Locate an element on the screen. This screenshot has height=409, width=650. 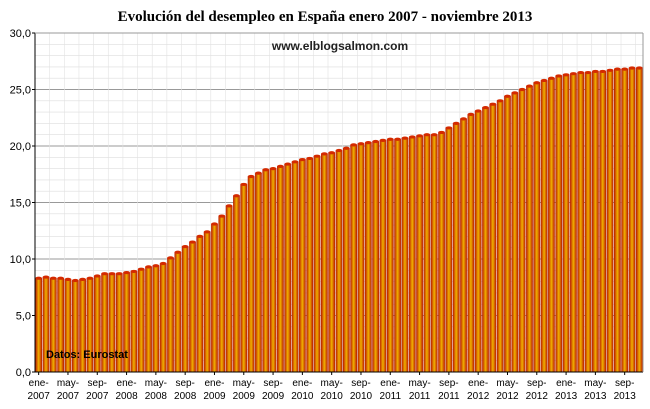
x-tick-label: ene-2007 is located at coordinates (39, 390).